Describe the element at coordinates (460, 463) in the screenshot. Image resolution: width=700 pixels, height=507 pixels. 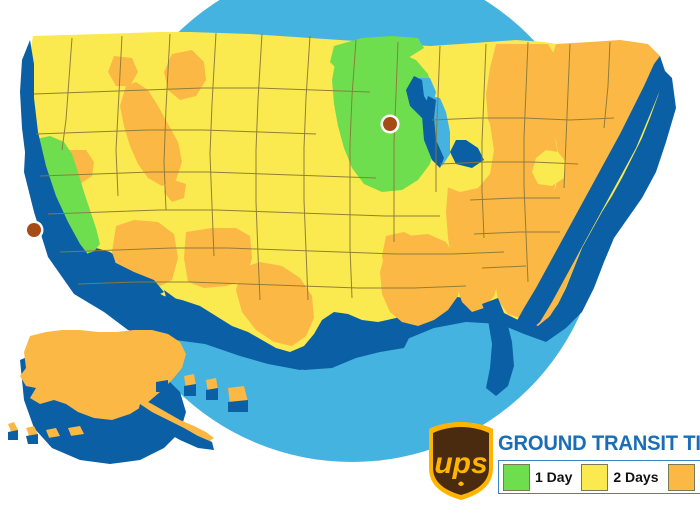
I see `ups-wordmark: ups` at that location.